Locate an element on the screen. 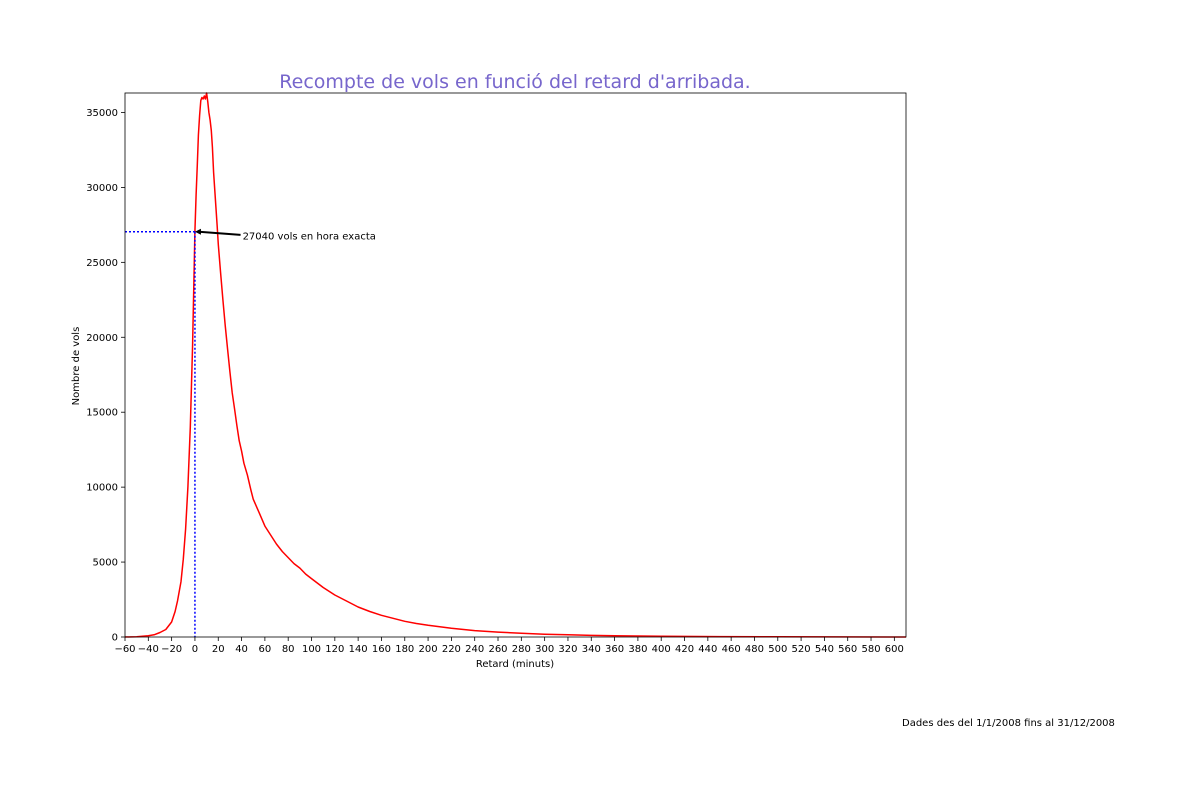 This screenshot has width=1187, height=801. x-tick-label: 320 is located at coordinates (567, 649).